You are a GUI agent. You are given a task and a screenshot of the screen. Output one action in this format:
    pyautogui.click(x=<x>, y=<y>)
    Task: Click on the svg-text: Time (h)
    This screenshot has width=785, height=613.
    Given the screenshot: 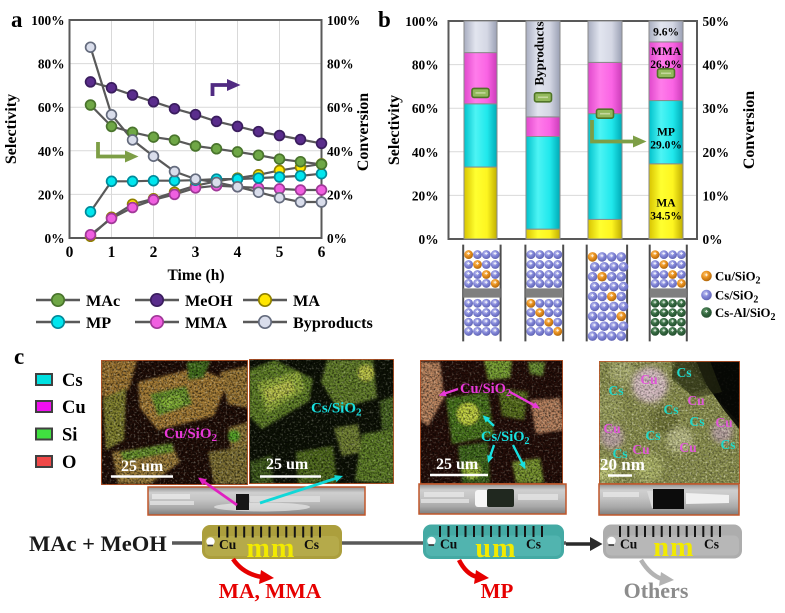 What is the action you would take?
    pyautogui.click(x=196, y=275)
    